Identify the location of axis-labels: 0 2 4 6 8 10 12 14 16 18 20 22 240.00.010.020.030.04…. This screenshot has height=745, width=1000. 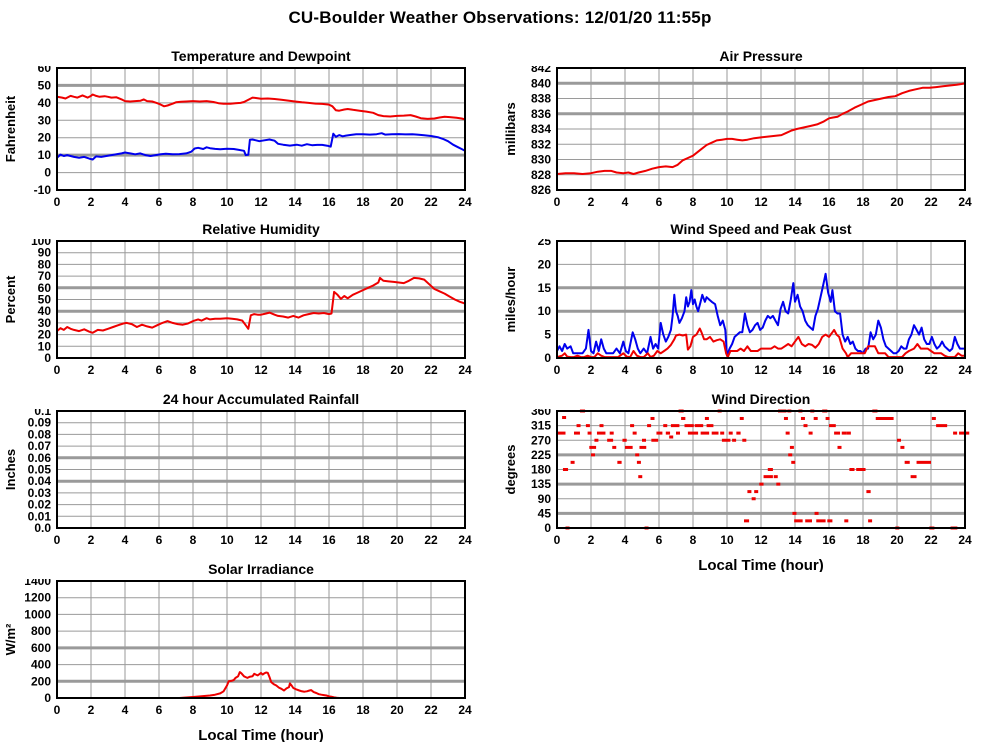
(237, 478).